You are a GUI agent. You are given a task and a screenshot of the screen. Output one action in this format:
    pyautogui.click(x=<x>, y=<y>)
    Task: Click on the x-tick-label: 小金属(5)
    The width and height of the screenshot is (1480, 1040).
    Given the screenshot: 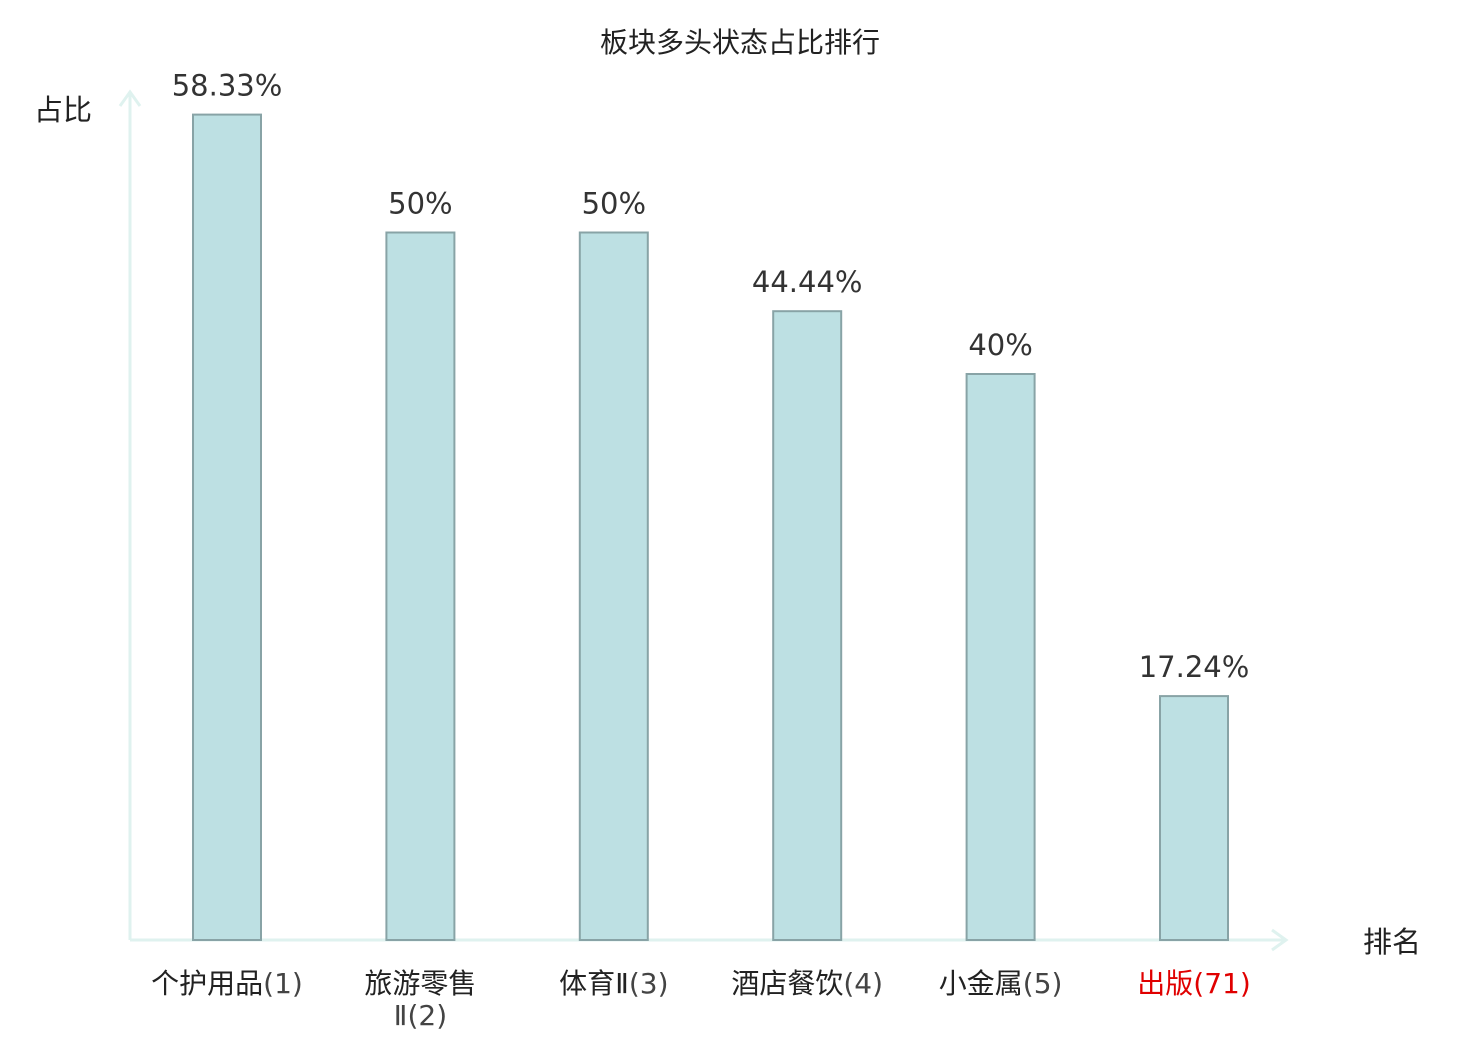 What is the action you would take?
    pyautogui.click(x=1001, y=983)
    